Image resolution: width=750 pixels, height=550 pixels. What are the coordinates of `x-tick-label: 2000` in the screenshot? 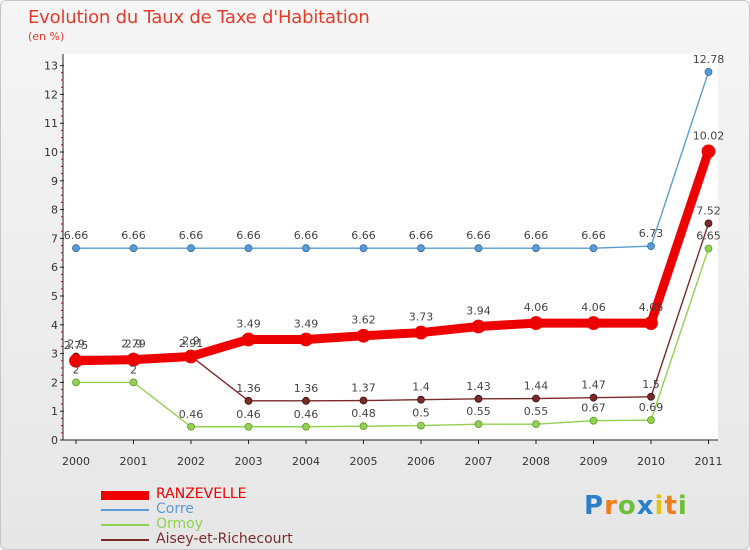 It's located at (76, 461).